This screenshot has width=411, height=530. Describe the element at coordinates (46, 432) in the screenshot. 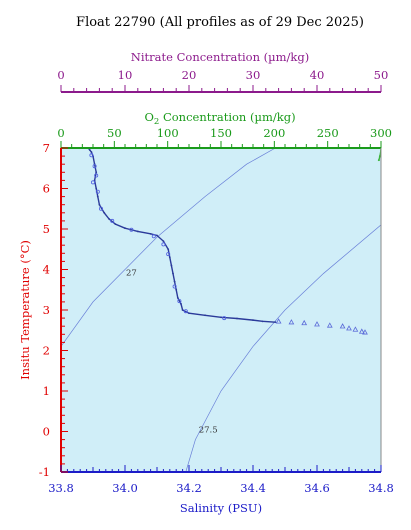

I see `temperature-tick-label: 0` at that location.